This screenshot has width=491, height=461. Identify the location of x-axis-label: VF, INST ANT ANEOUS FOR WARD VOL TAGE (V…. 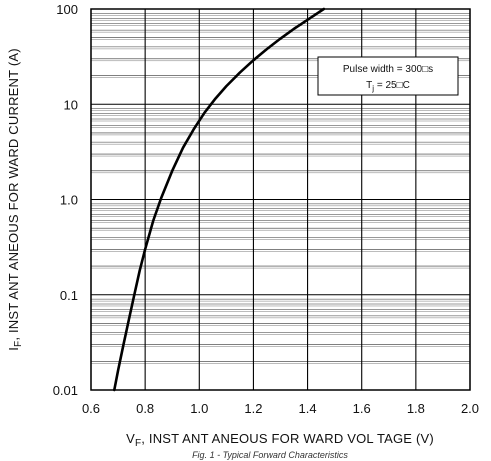
(280, 440).